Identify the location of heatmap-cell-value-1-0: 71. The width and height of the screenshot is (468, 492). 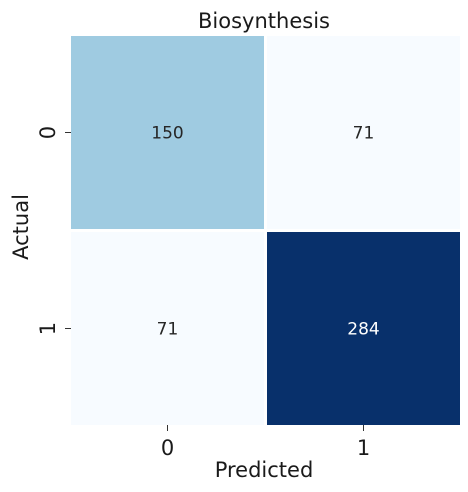
(168, 330).